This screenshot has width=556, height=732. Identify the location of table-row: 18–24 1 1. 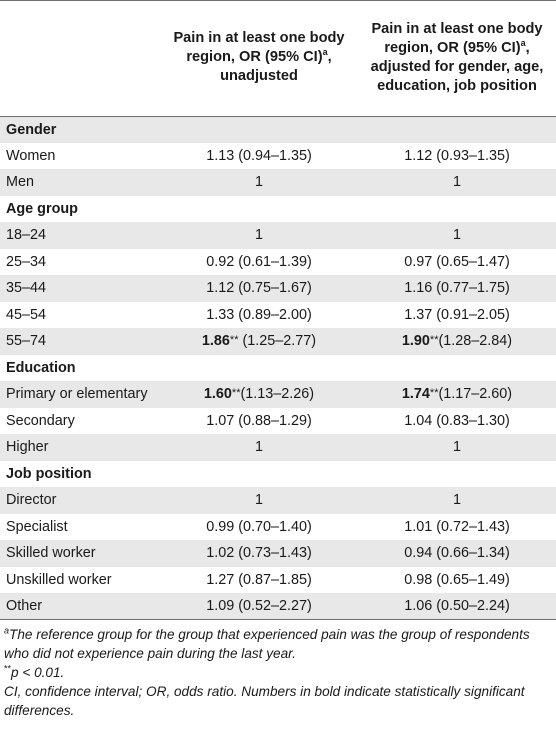
(278, 235).